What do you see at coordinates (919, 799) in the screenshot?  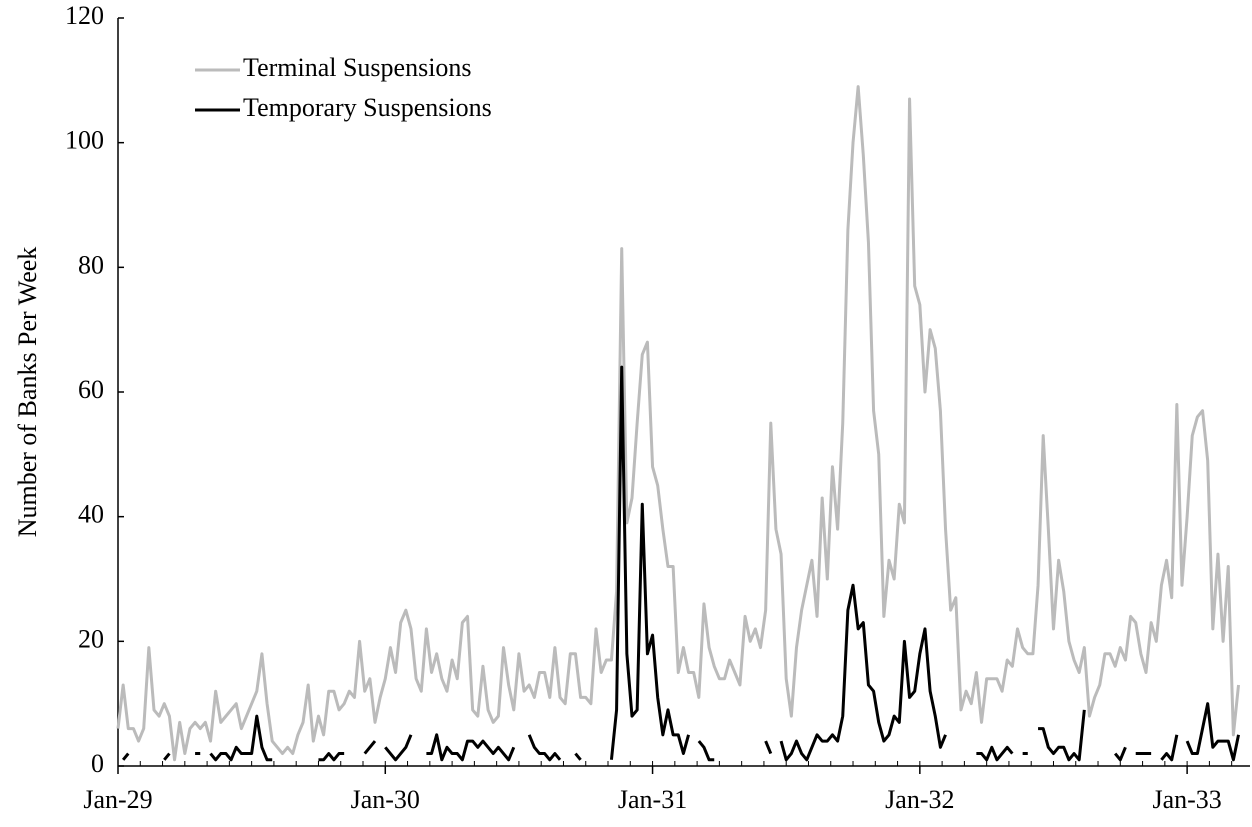 I see `x-tick-label: Jan-32` at bounding box center [919, 799].